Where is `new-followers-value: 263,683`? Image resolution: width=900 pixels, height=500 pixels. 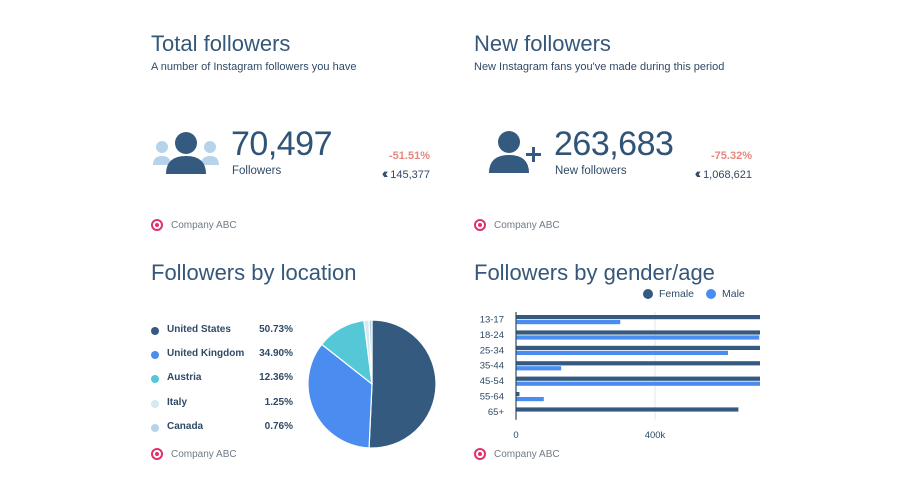
new-followers-value: 263,683 is located at coordinates (614, 144).